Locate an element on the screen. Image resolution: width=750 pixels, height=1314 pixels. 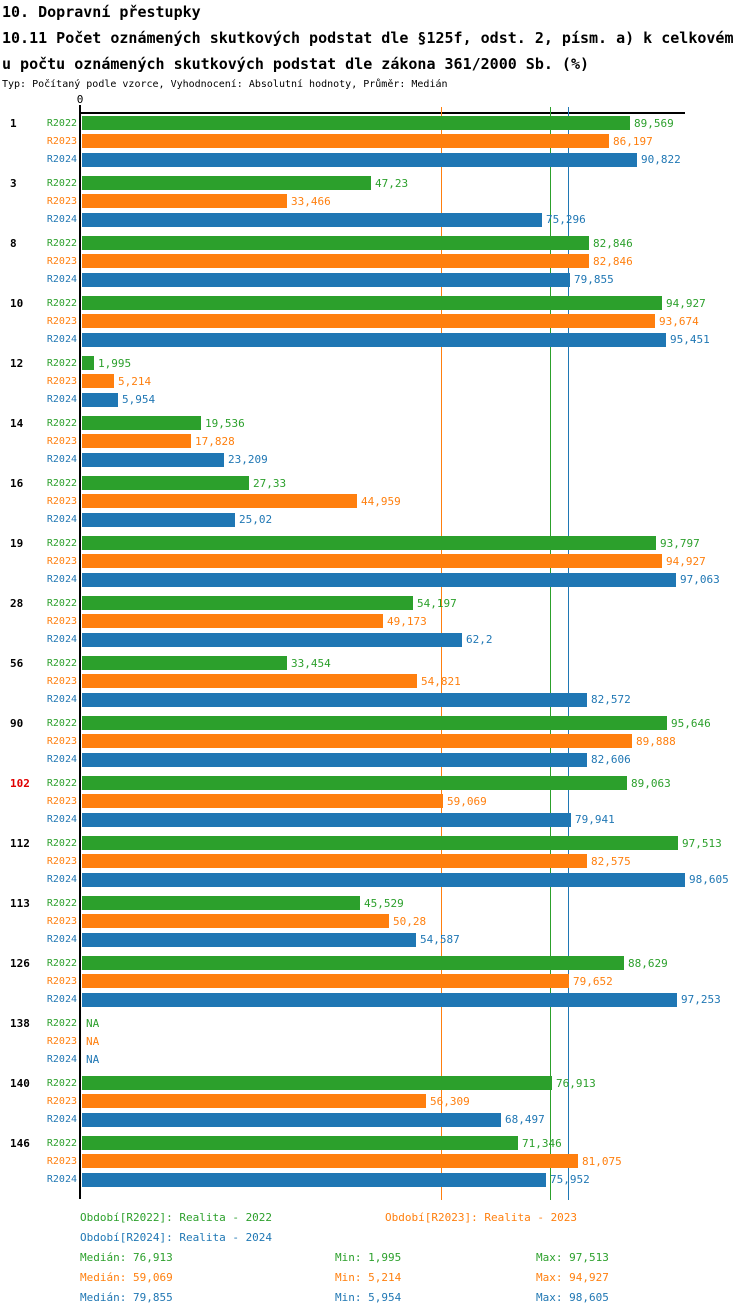
bar-row-112-r2022: 112 R2022 97,513 is located at coordinates (375, 843).